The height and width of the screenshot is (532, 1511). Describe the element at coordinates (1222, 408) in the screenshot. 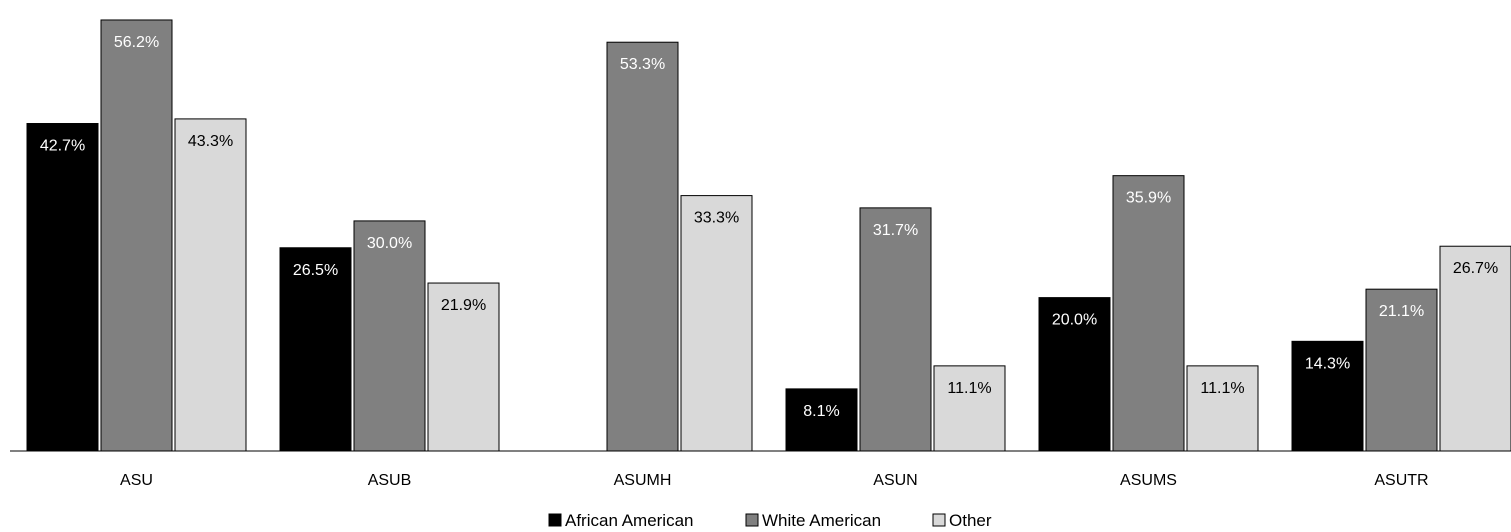

I see `bar-asums-s2` at that location.